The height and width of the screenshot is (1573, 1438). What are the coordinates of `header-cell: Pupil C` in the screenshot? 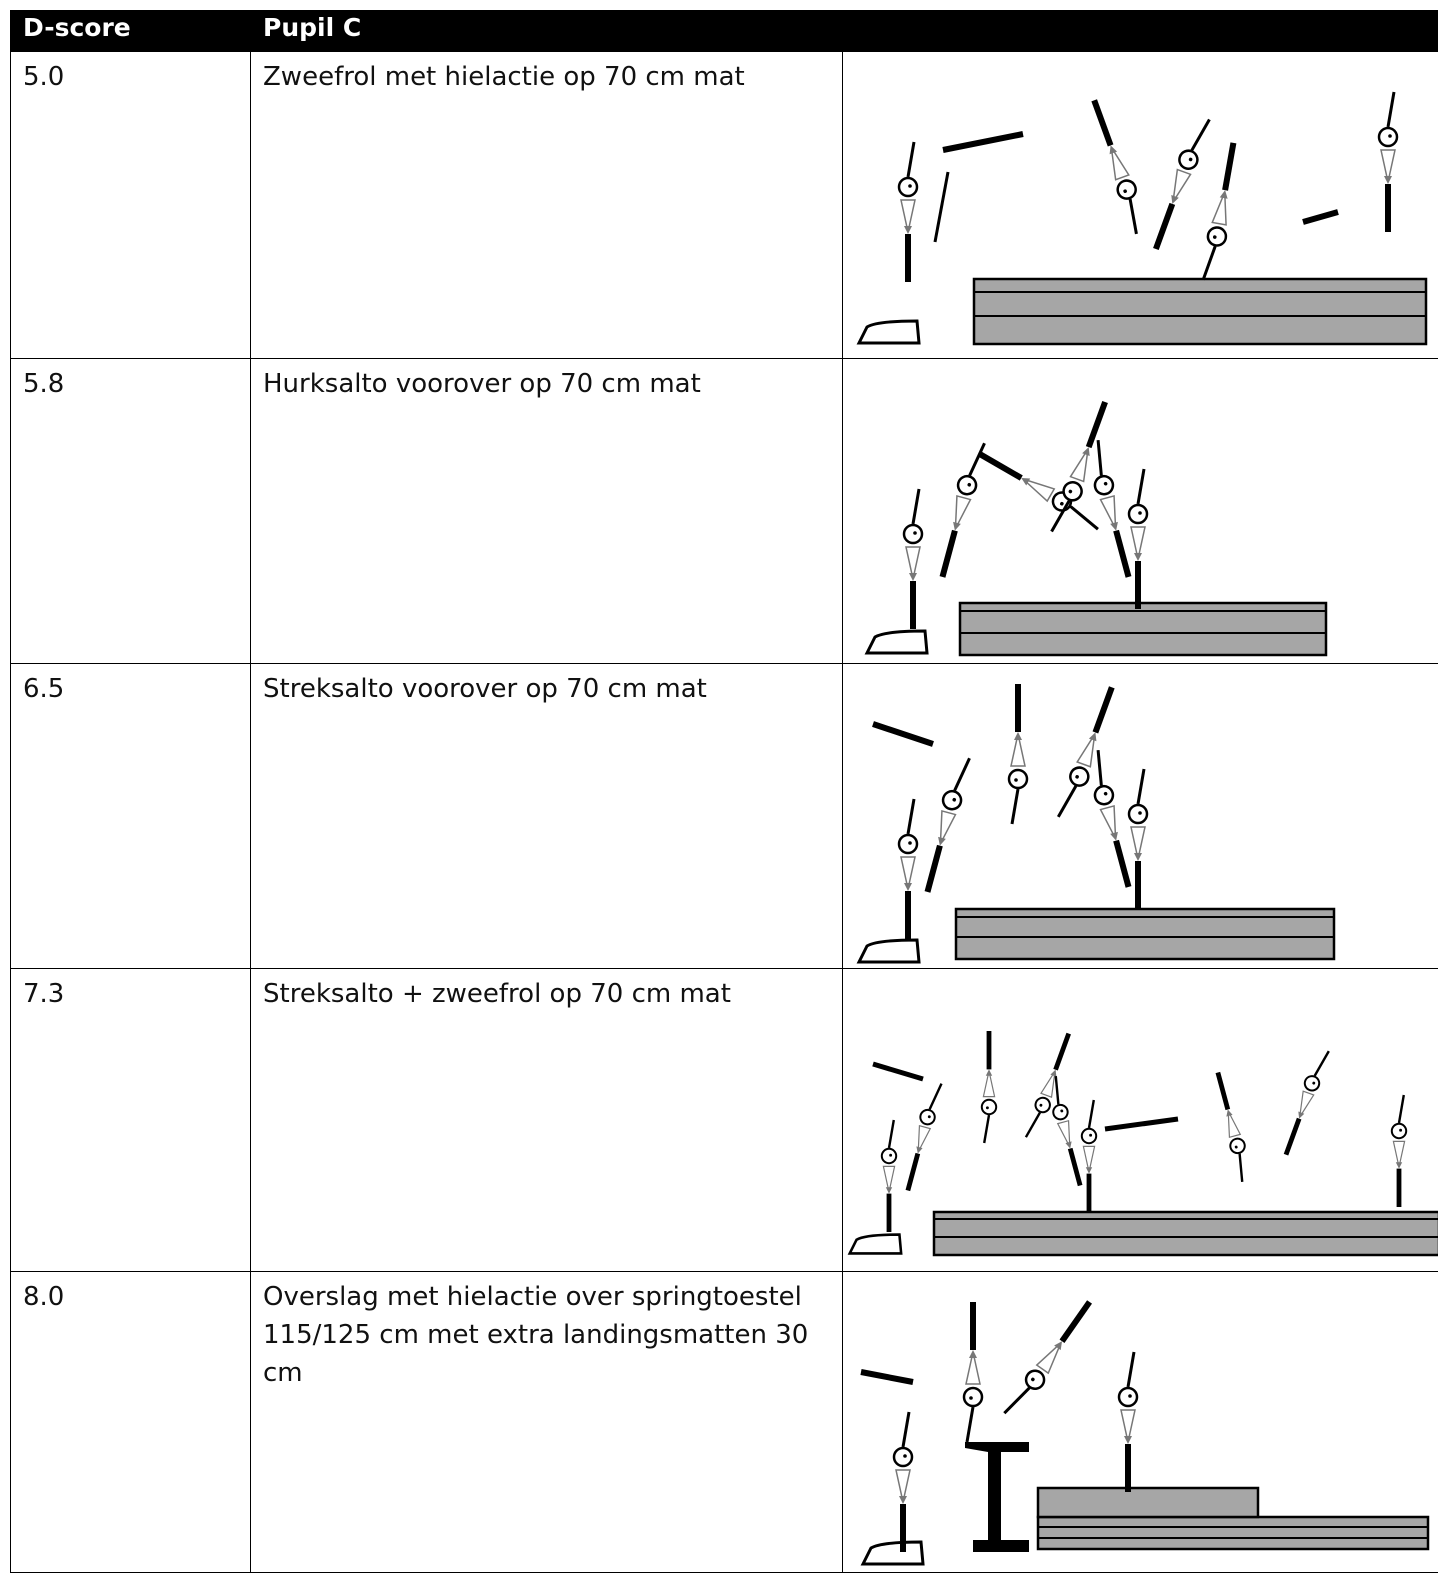 It's located at (844, 31).